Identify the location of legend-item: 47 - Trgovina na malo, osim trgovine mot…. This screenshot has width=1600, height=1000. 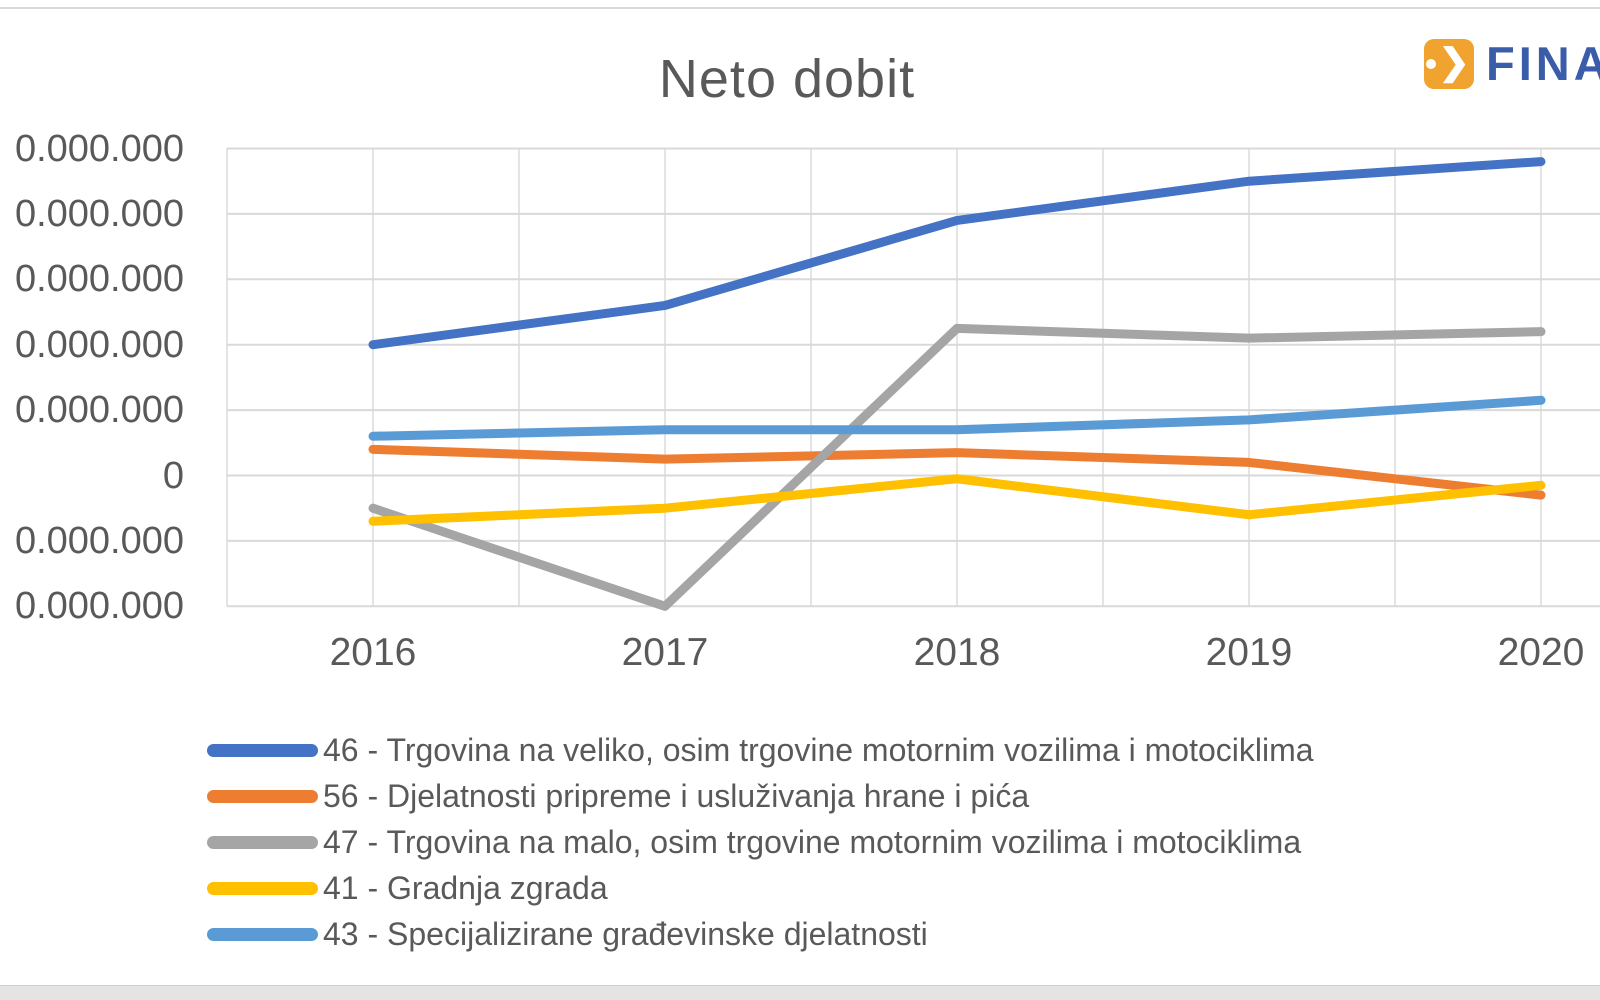
(760, 842).